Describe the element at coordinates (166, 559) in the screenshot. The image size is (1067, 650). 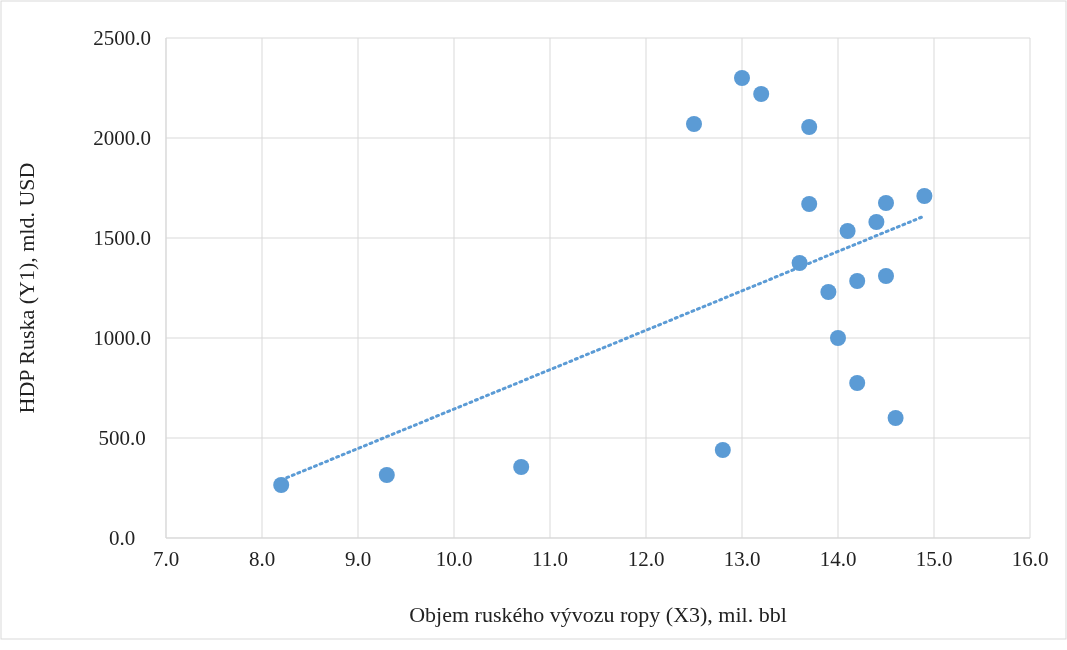
I see `x-tick-label: 7.0` at that location.